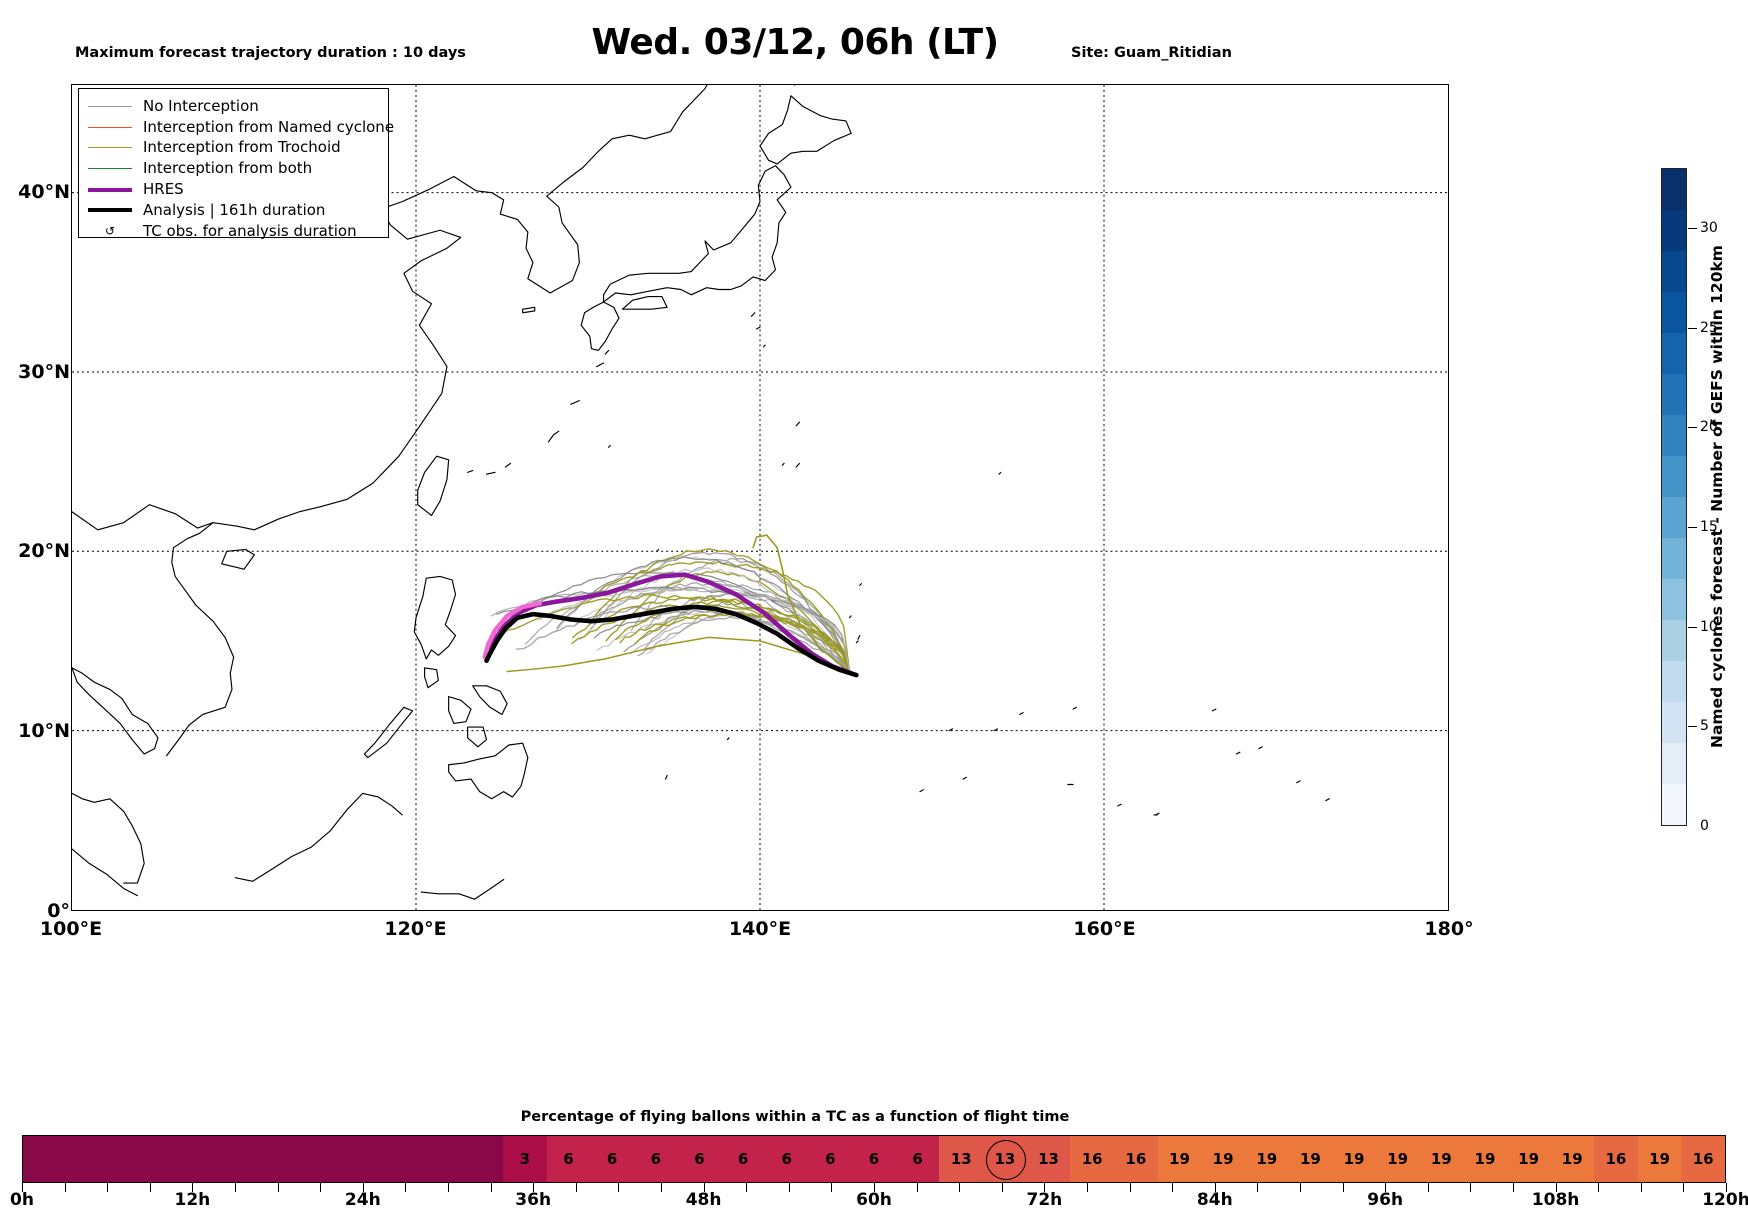 Image resolution: width=1748 pixels, height=1213 pixels. I want to click on time-axis-label: 96h, so click(1385, 1200).